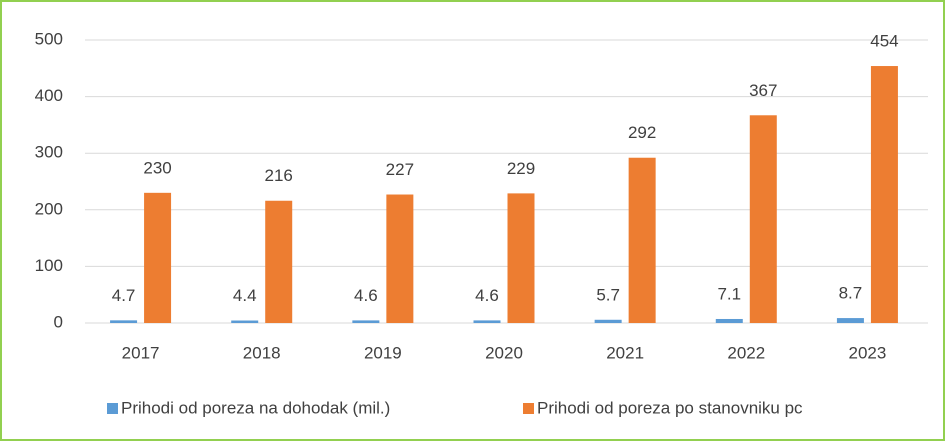 Image resolution: width=945 pixels, height=441 pixels. I want to click on x-tick-label: 2017, so click(141, 352).